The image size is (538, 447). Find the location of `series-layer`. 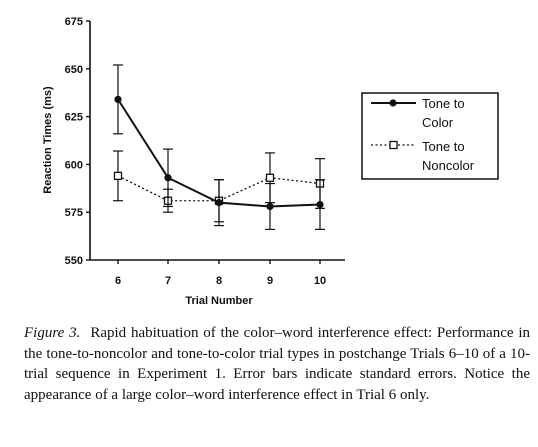

series-layer is located at coordinates (219, 147).